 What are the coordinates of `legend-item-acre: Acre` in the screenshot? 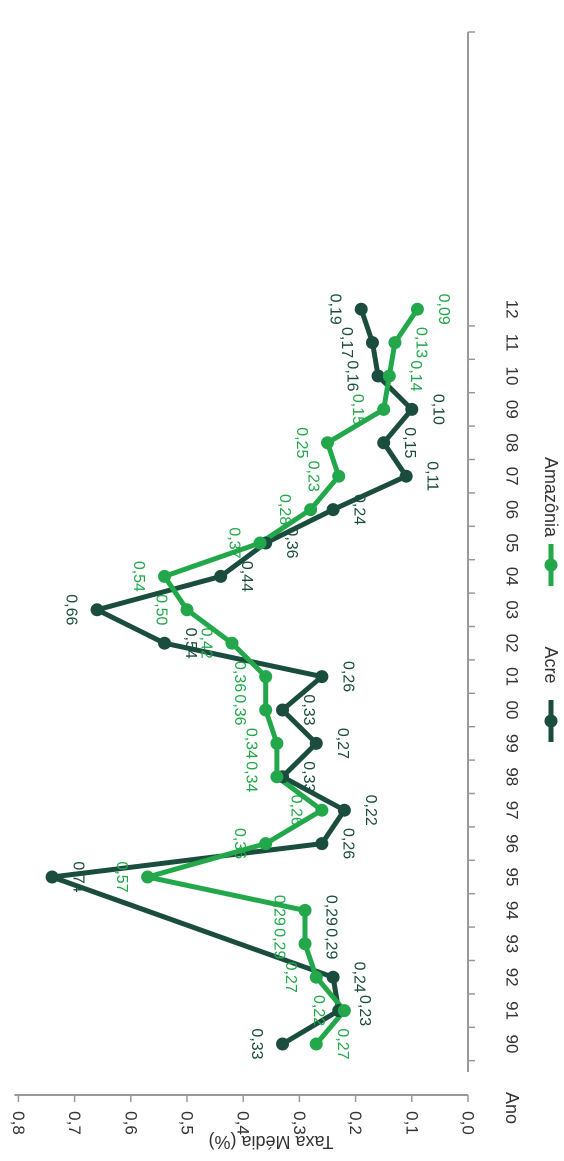 It's located at (551, 694).